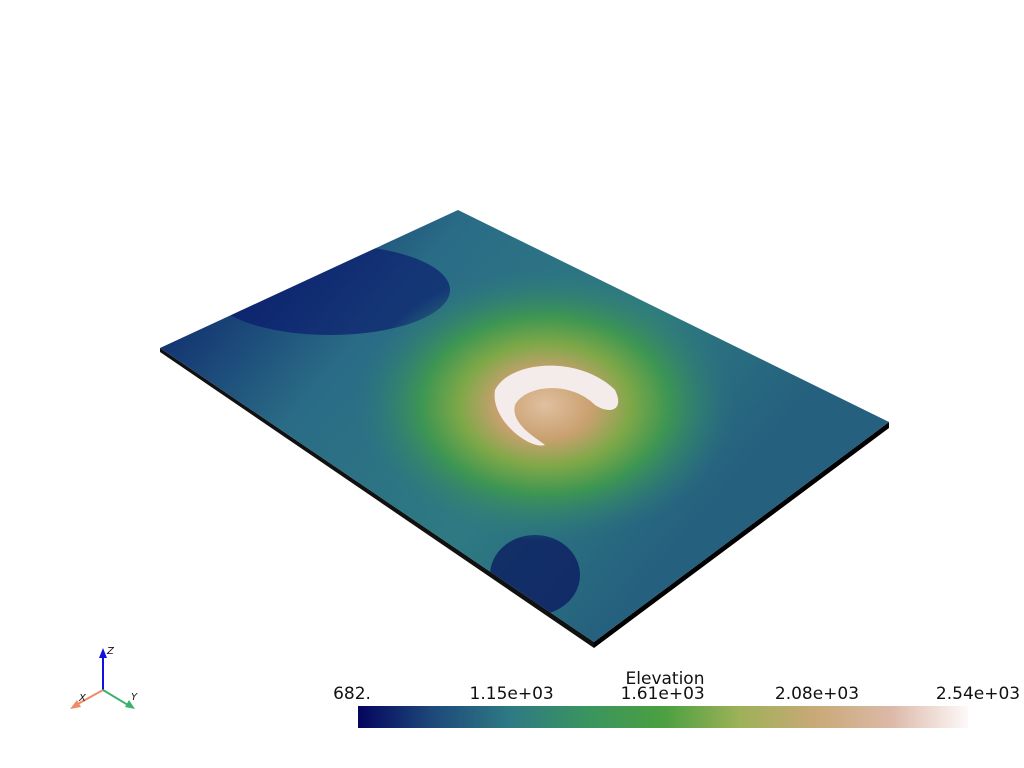 Image resolution: width=1024 pixels, height=768 pixels. Describe the element at coordinates (663, 694) in the screenshot. I see `tick-label: 1.61e+03` at that location.